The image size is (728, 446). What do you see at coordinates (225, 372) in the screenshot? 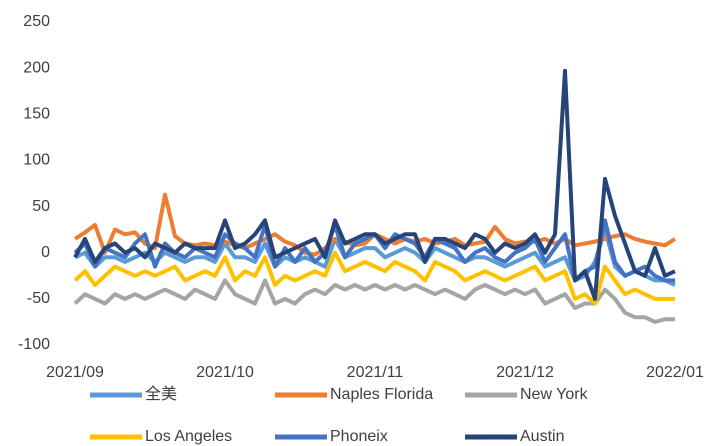
I see `x-tick-label: 2021/10` at bounding box center [225, 372].